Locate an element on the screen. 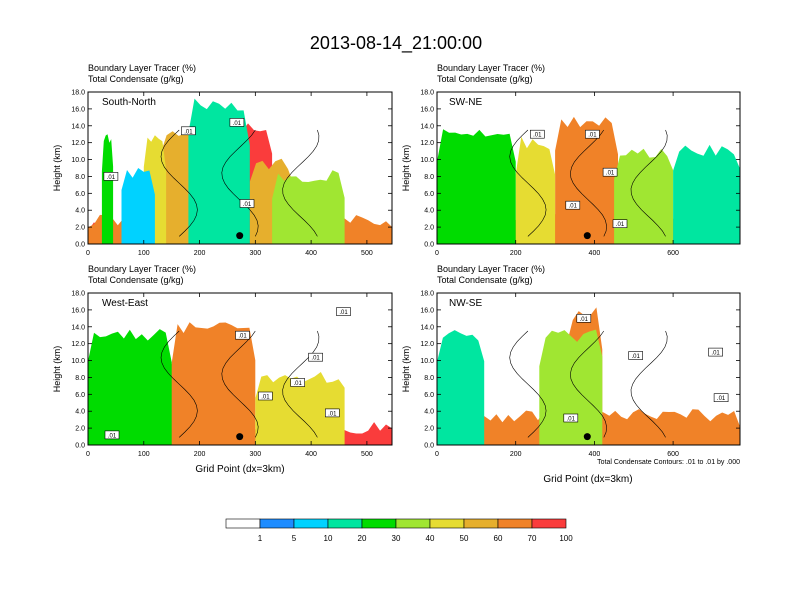 The height and width of the screenshot is (612, 792). y-tick-label: 8.0 is located at coordinates (80, 177).